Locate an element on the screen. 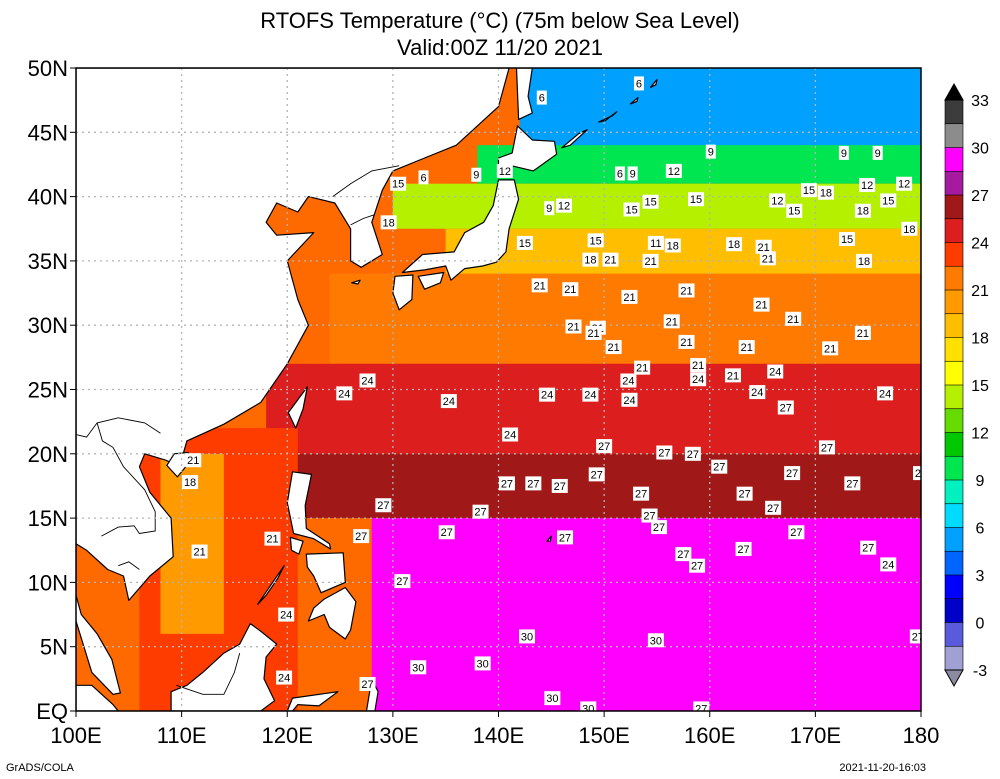 This screenshot has width=1000, height=779. contour-label: 30 is located at coordinates (482, 663).